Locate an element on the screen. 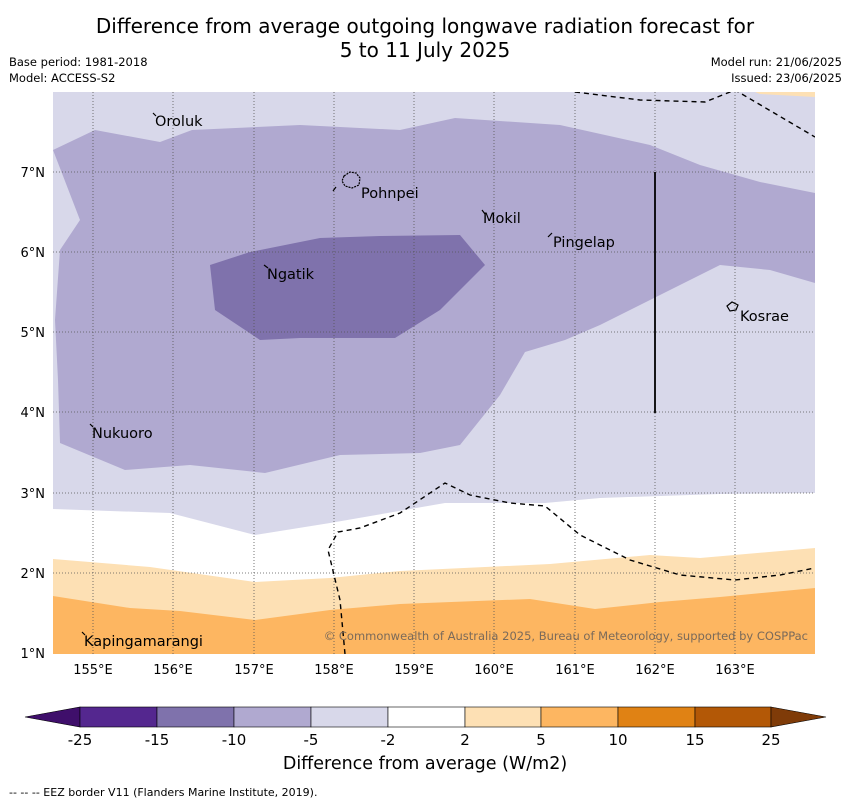 The height and width of the screenshot is (804, 850). label-kosrae: Kosrae is located at coordinates (764, 317).